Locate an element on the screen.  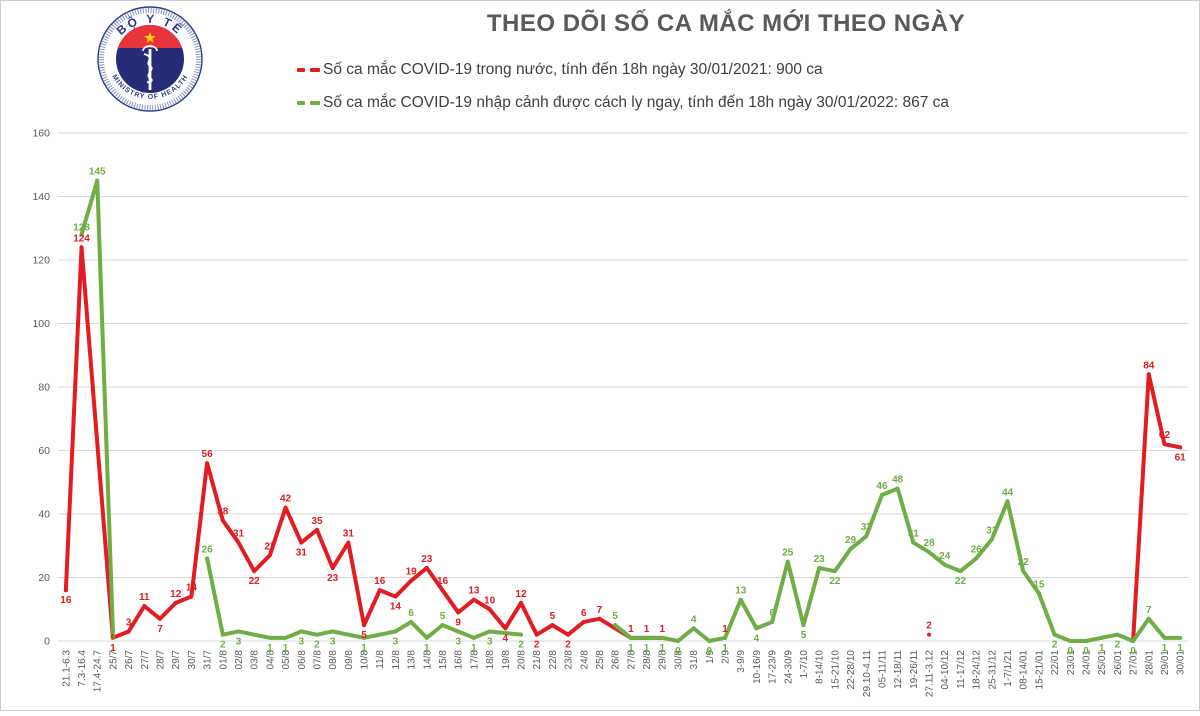
y-axis-tick-label: 80 is located at coordinates (44, 388).